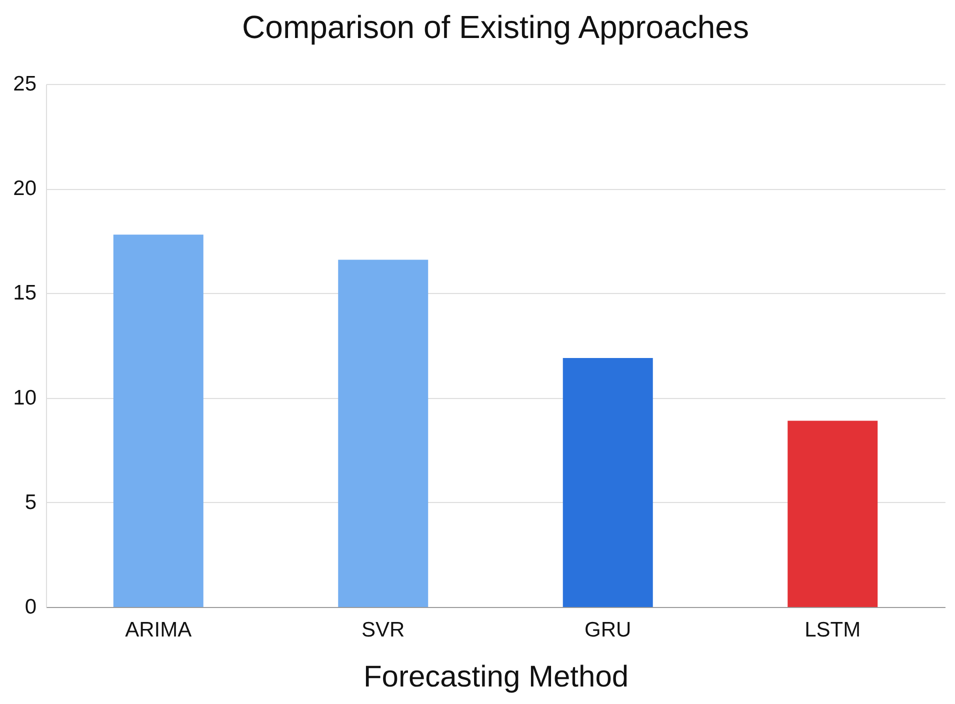  What do you see at coordinates (158, 630) in the screenshot?
I see `x-tick-label: ARIMA` at bounding box center [158, 630].